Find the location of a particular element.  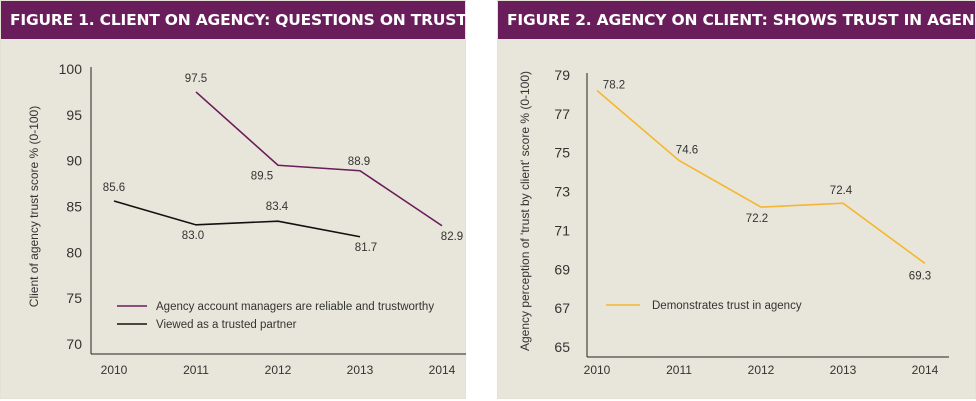

y-tick-label: 85 is located at coordinates (74, 207).